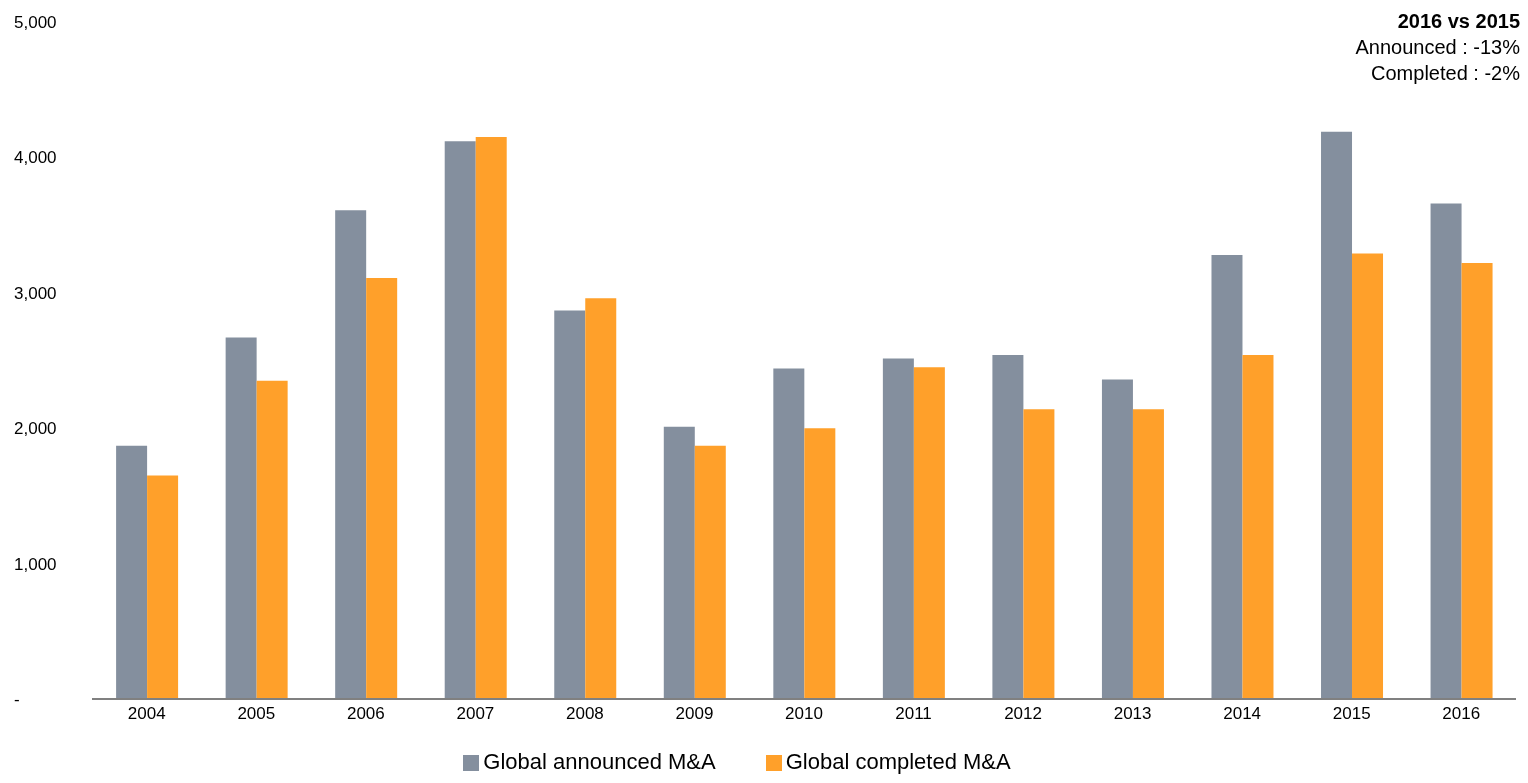 The height and width of the screenshot is (783, 1528). I want to click on y-tick-label: 2,000, so click(35, 429).